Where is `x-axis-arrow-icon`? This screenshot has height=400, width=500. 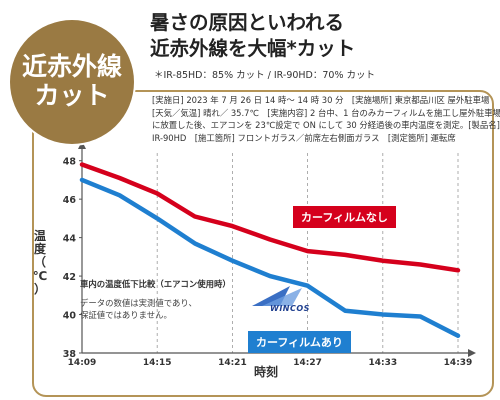
x-axis-arrow-icon is located at coordinates (472, 353).